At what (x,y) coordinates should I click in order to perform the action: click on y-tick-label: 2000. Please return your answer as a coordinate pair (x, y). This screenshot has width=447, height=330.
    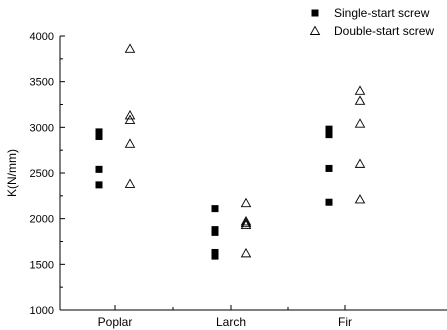
    Looking at the image, I should click on (42, 220).